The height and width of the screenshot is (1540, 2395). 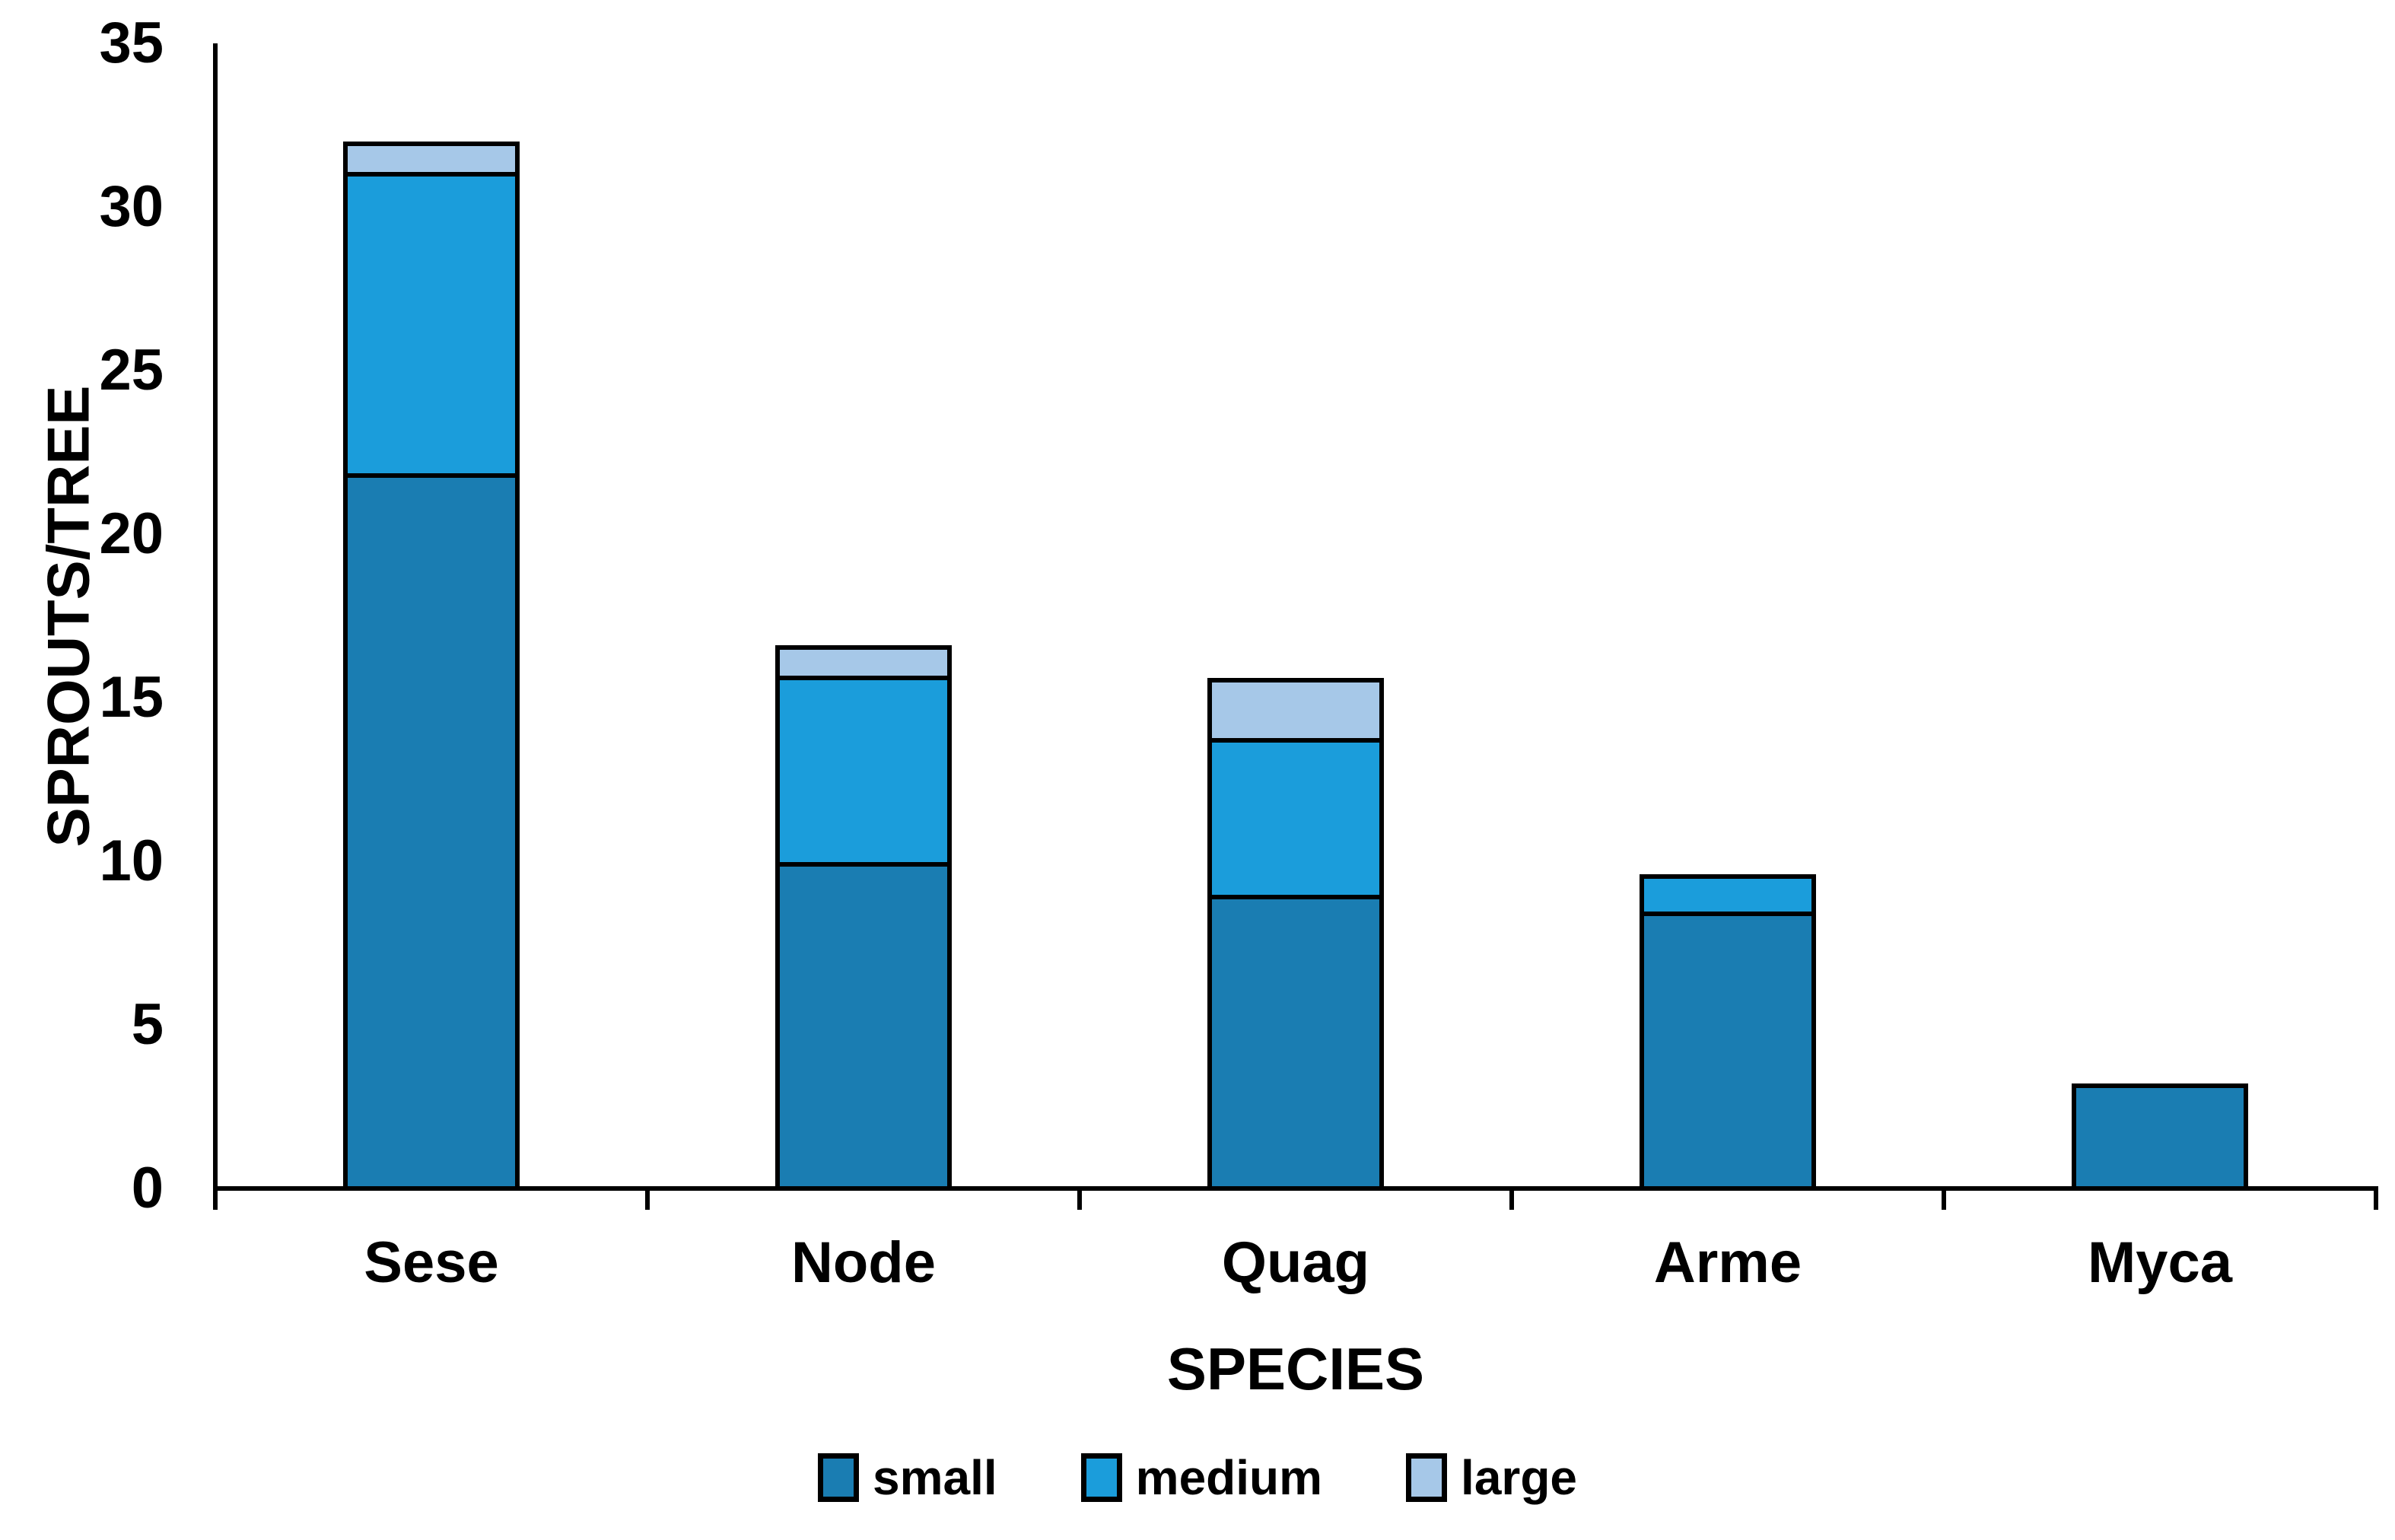 I want to click on legend: small medium large, so click(x=1197, y=1478).